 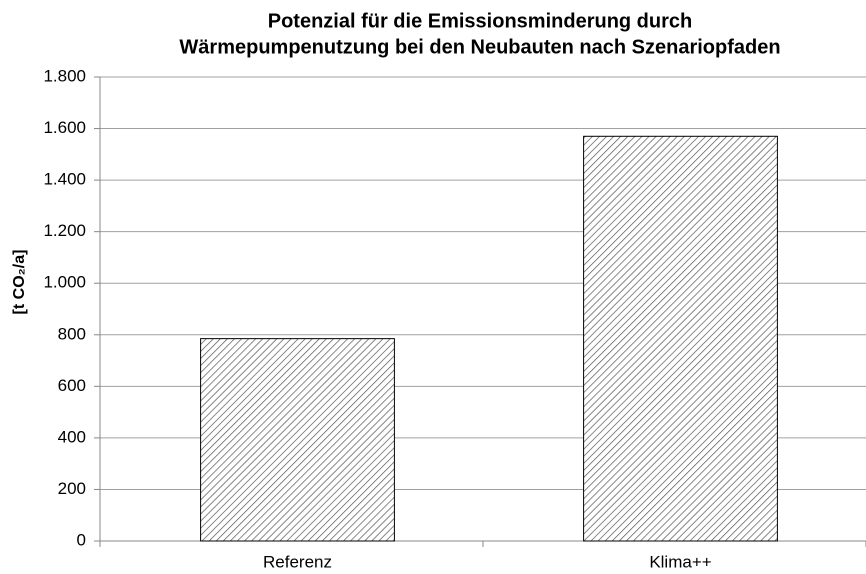 What do you see at coordinates (72, 436) in the screenshot?
I see `y-tick-label: 400` at bounding box center [72, 436].